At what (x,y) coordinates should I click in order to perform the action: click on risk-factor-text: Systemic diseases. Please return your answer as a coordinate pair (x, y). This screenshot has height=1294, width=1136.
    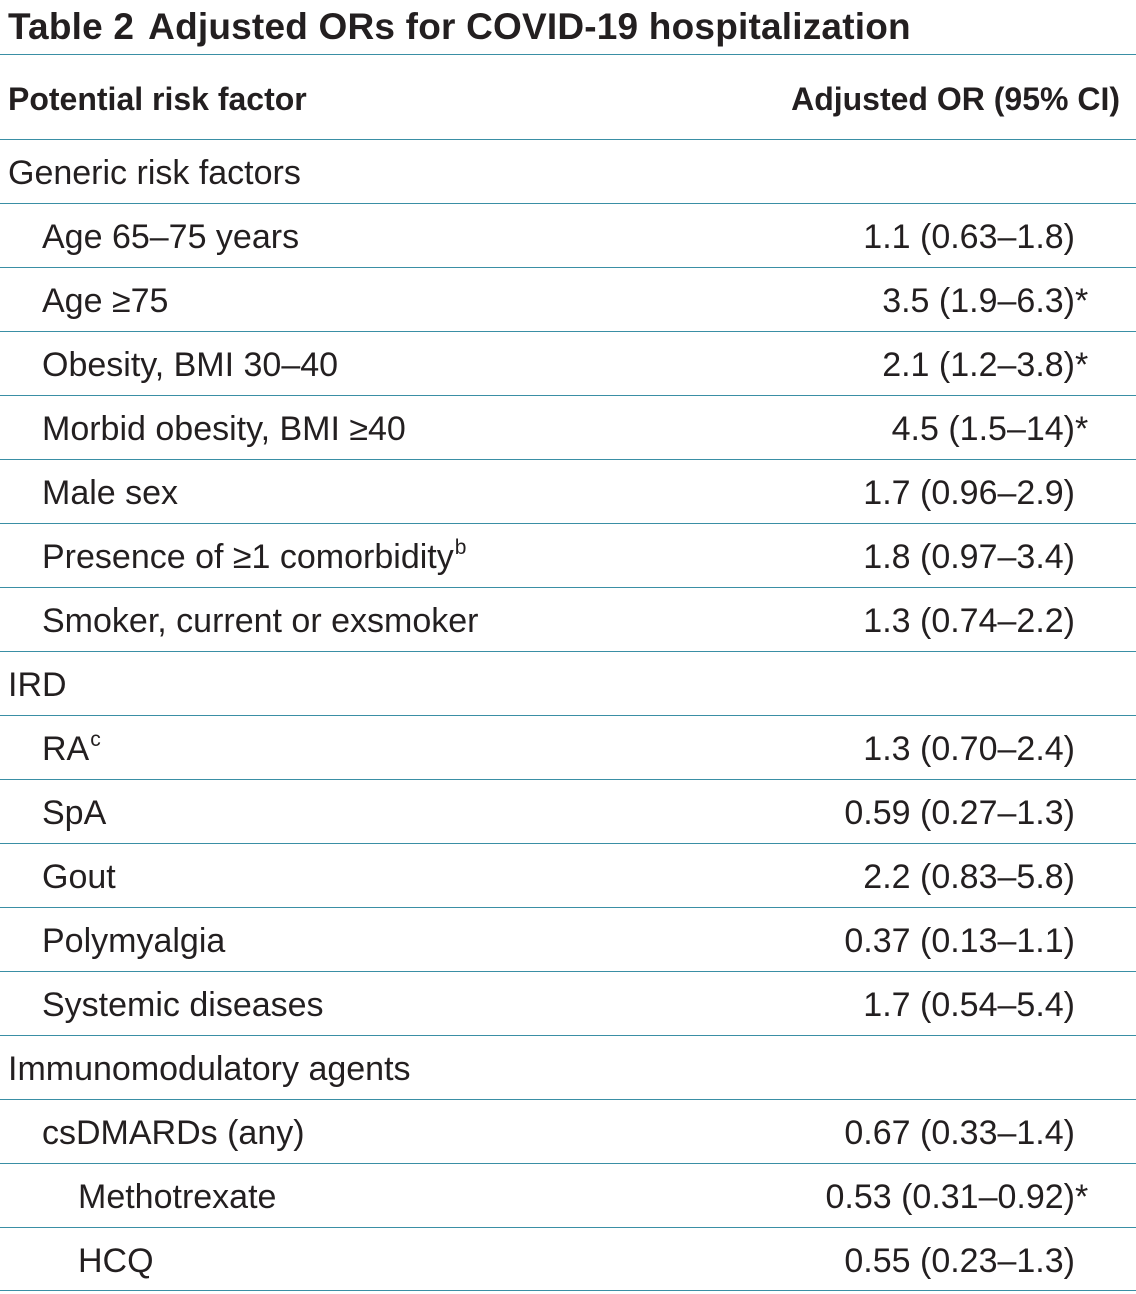
    Looking at the image, I should click on (183, 1005).